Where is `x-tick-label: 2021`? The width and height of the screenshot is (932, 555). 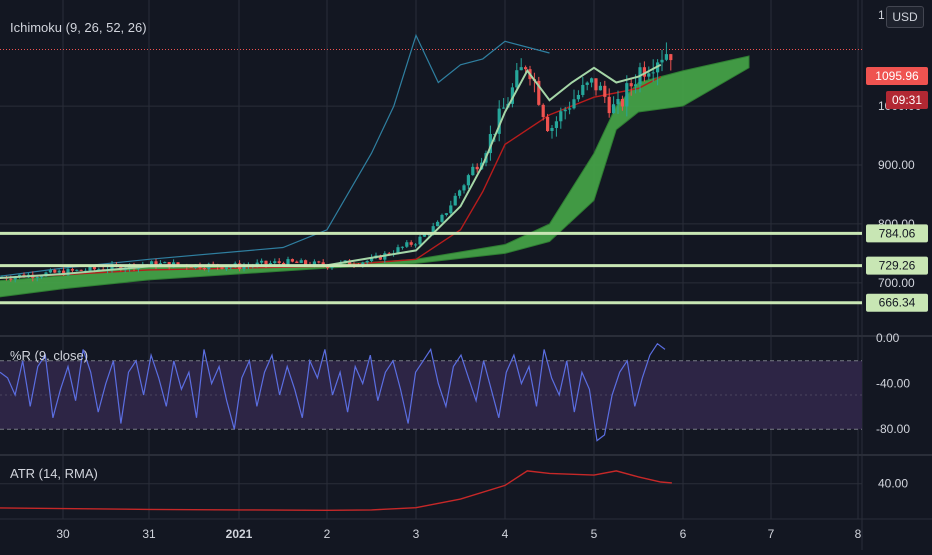
x-tick-label: 2021 is located at coordinates (239, 534).